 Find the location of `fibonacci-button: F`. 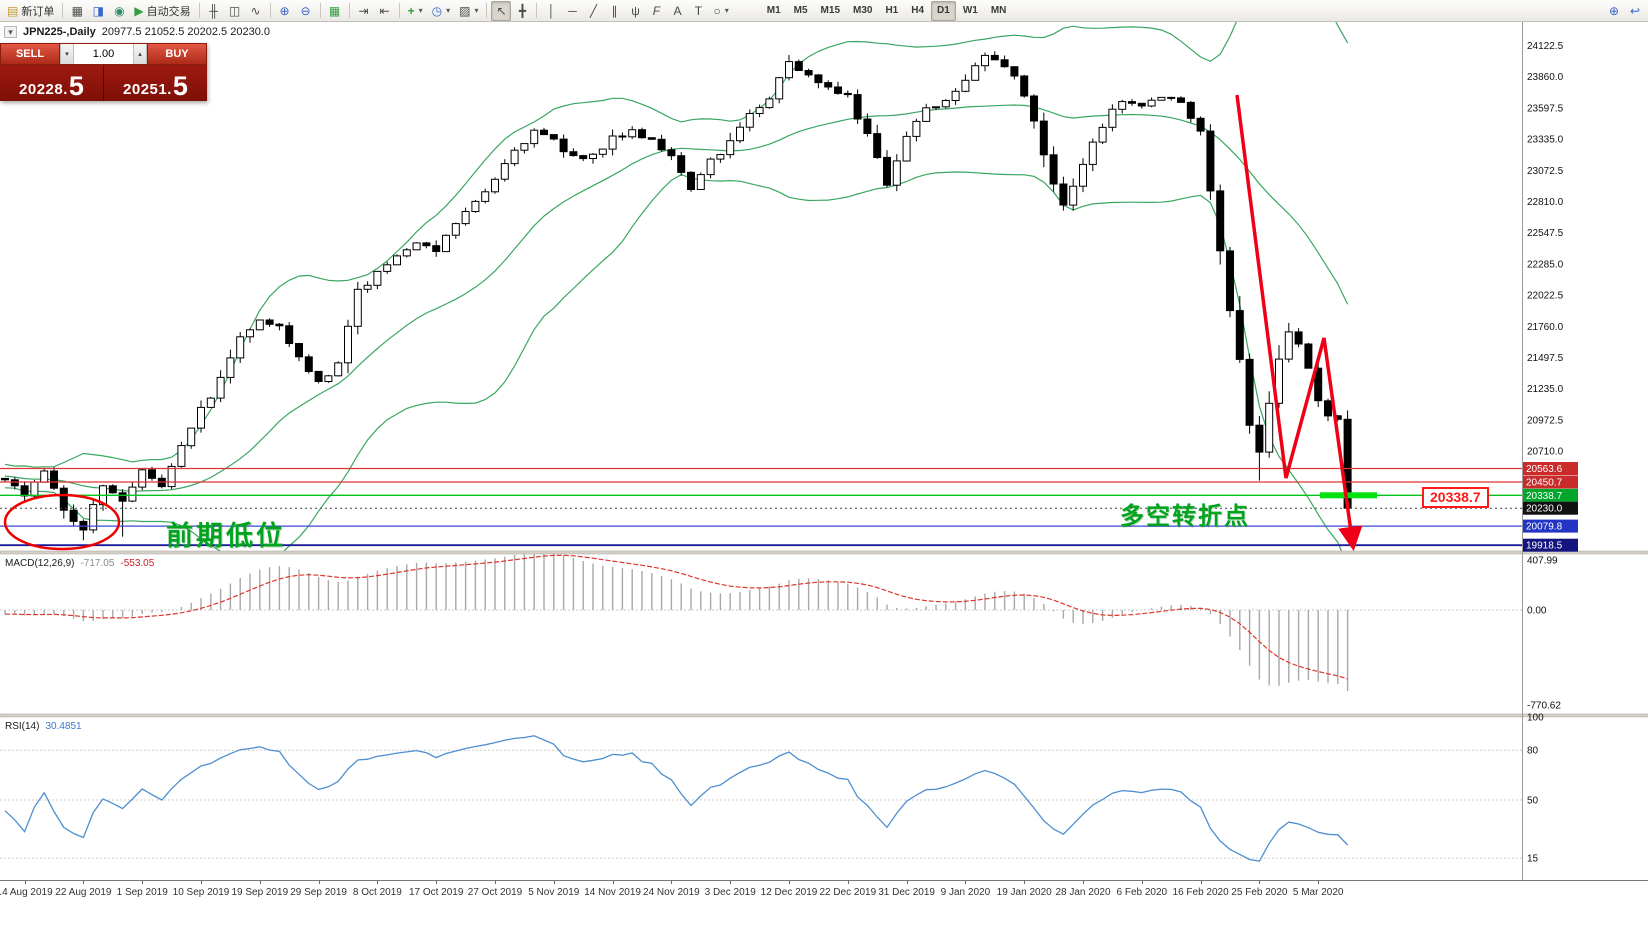

fibonacci-button: F is located at coordinates (656, 11).